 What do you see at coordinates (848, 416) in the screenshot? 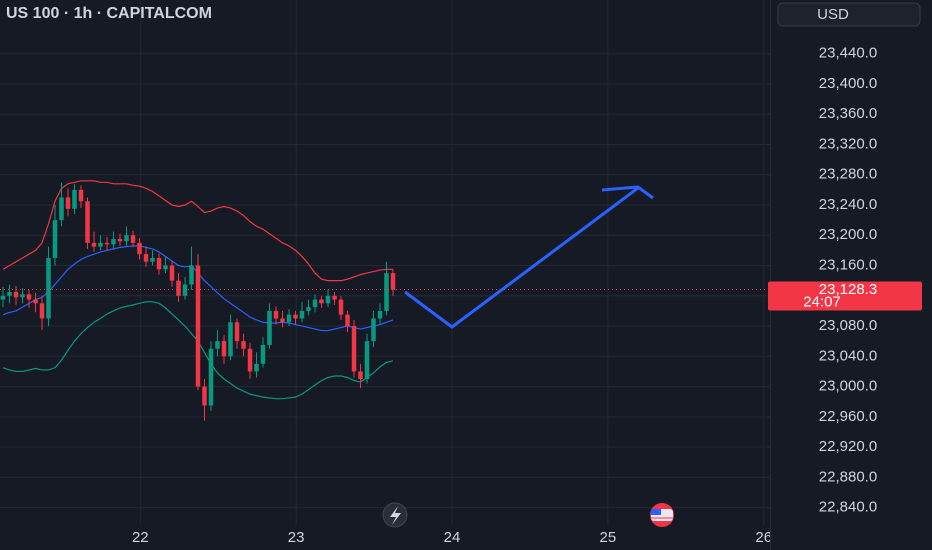
I see `y-tick-label: 22,960.0` at bounding box center [848, 416].